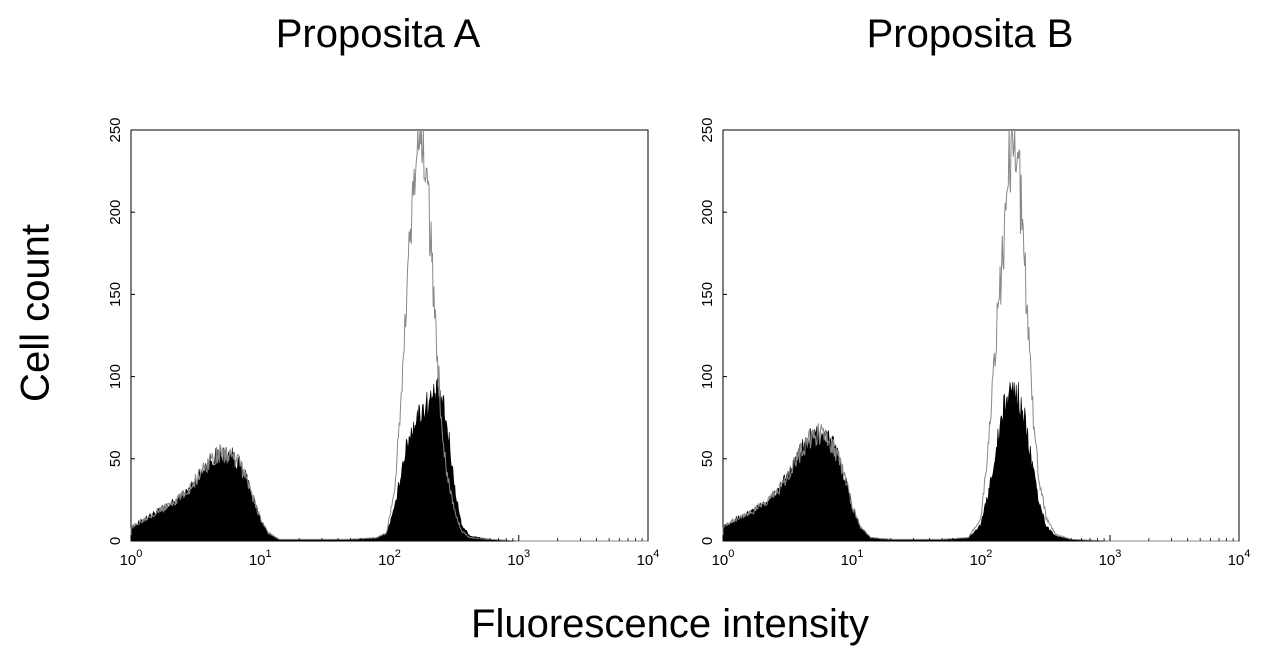  What do you see at coordinates (970, 34) in the screenshot?
I see `panel-title-b: Proposita B` at bounding box center [970, 34].